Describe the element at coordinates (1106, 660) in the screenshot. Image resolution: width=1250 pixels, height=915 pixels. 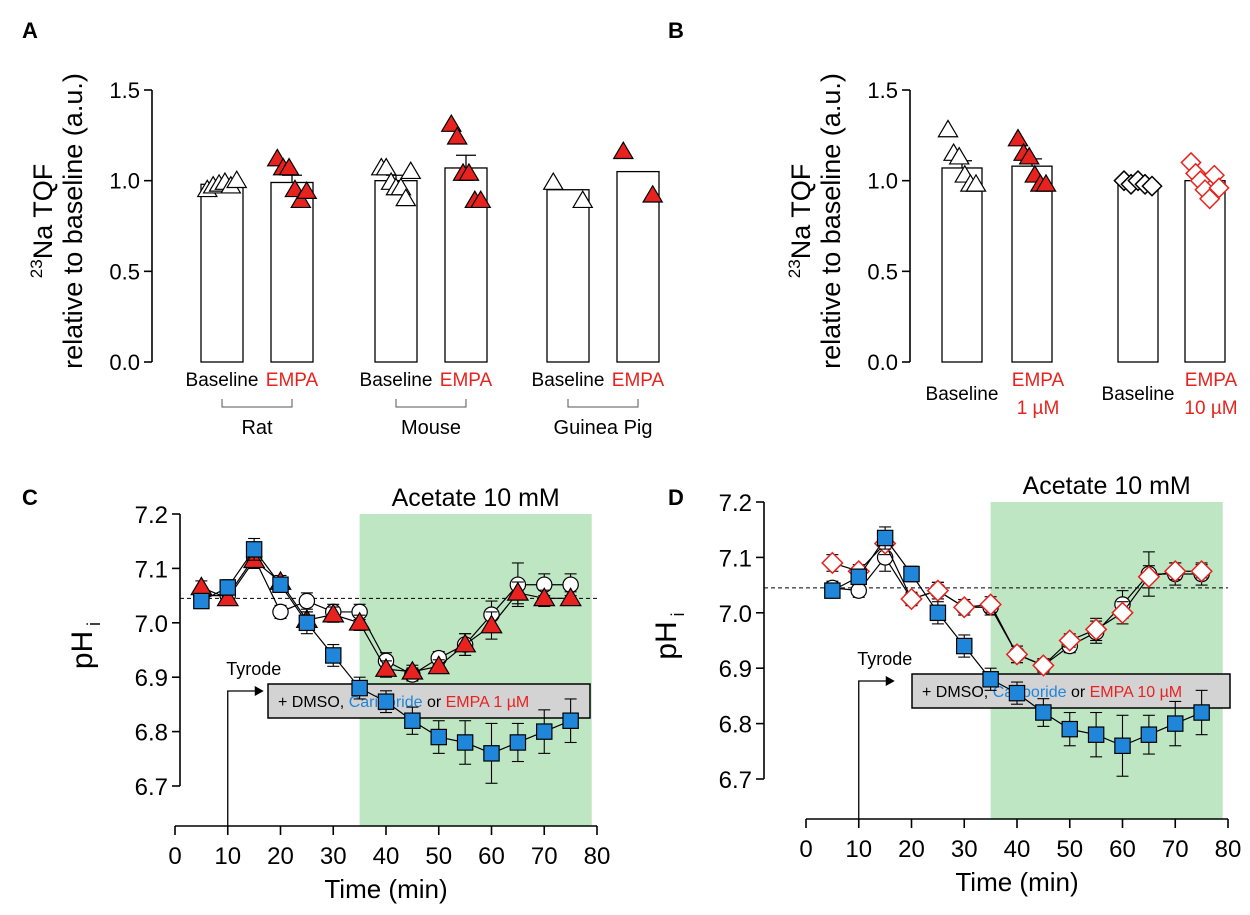
I see `acetate-shaded-region` at that location.